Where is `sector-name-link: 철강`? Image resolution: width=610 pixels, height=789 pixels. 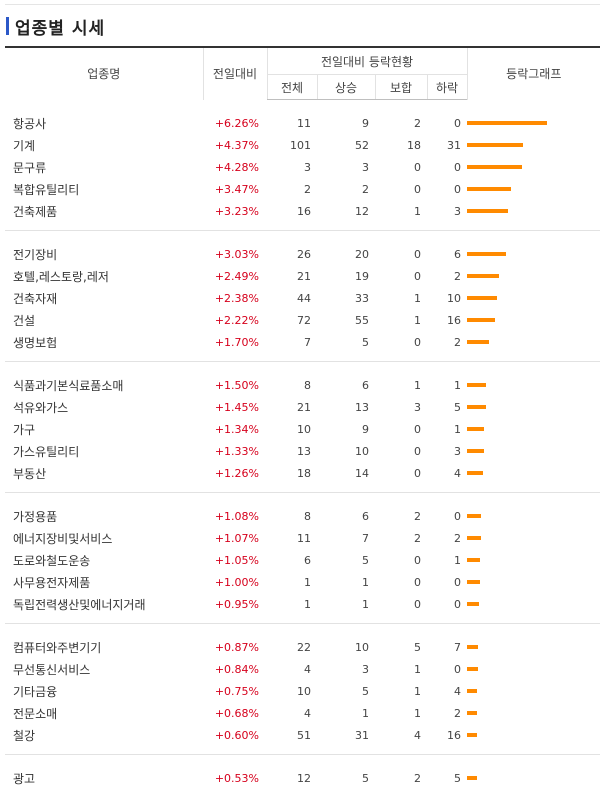
sector-name-link: 철강 is located at coordinates (104, 735).